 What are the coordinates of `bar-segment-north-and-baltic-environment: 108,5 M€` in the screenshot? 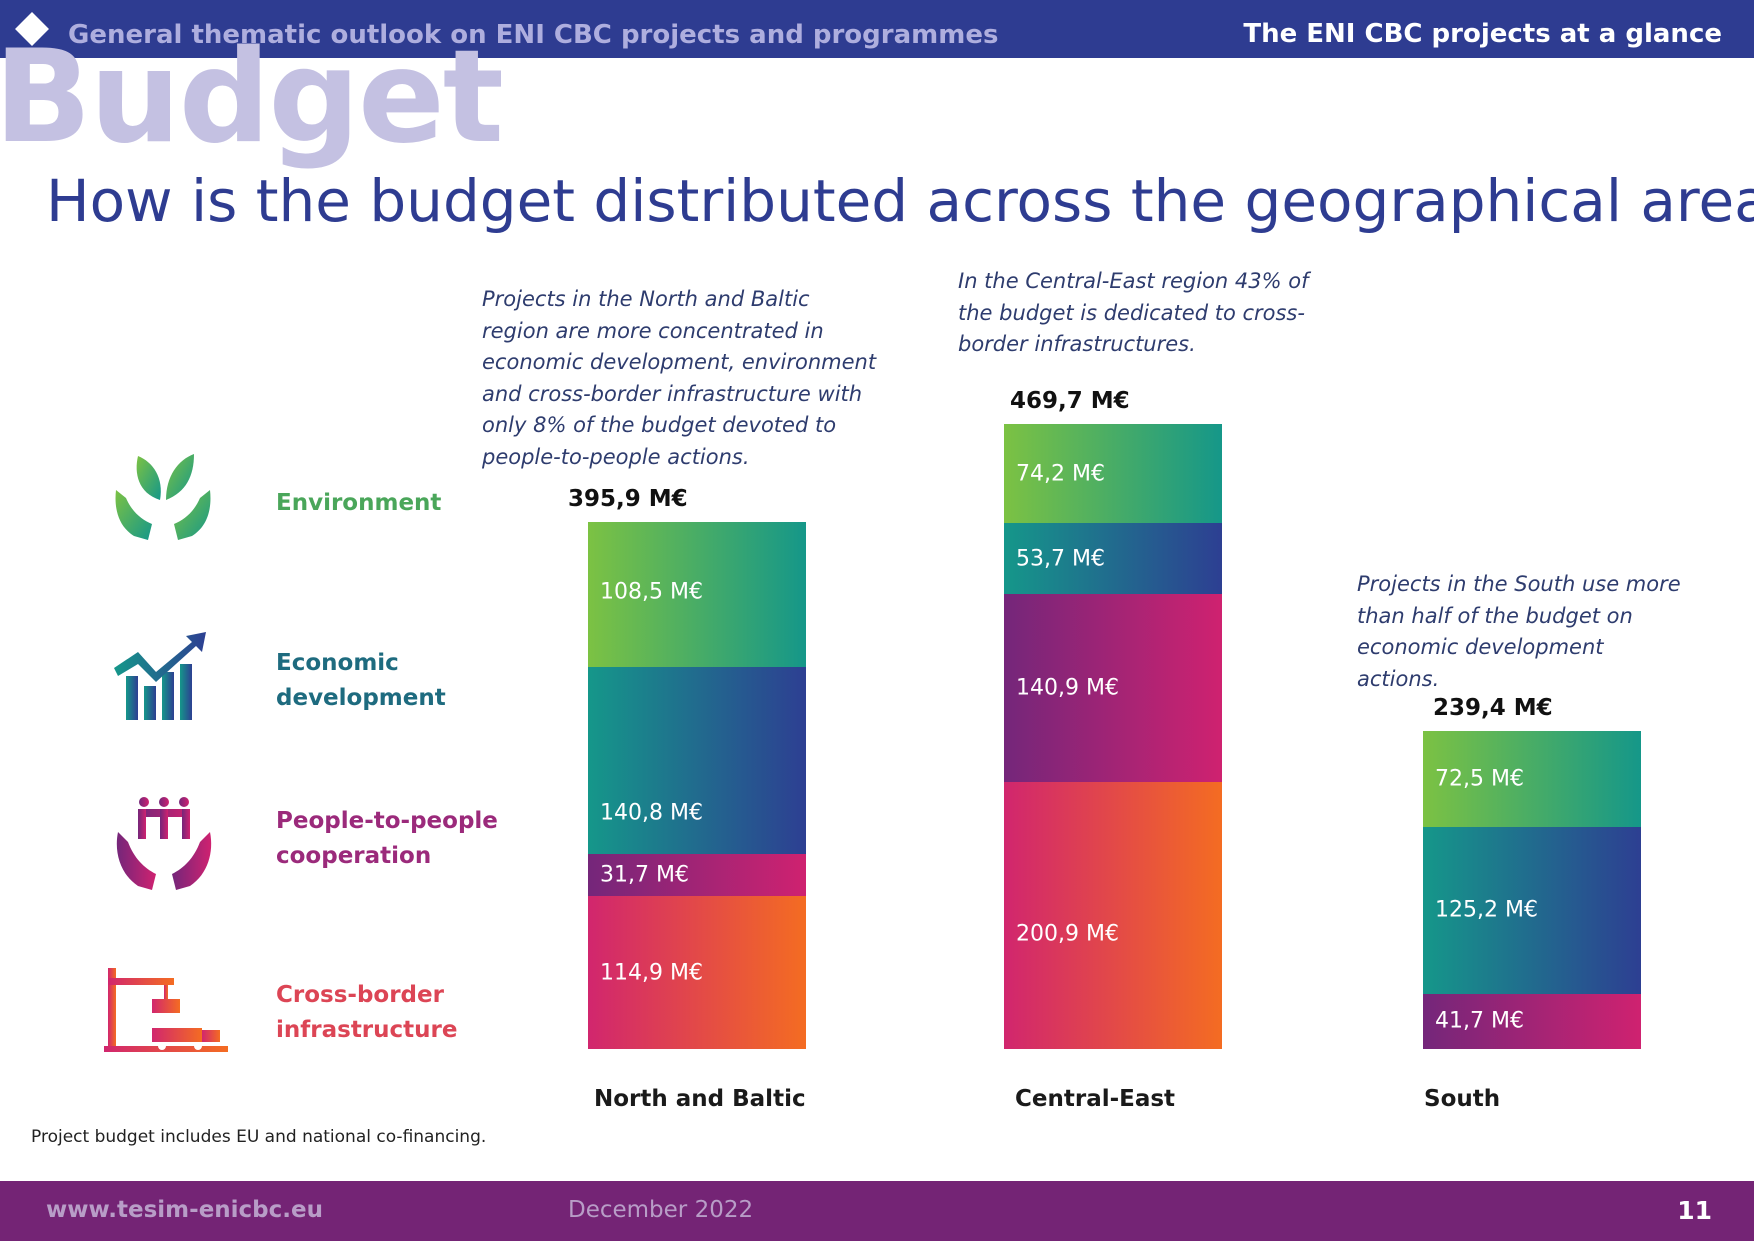 It's located at (697, 594).